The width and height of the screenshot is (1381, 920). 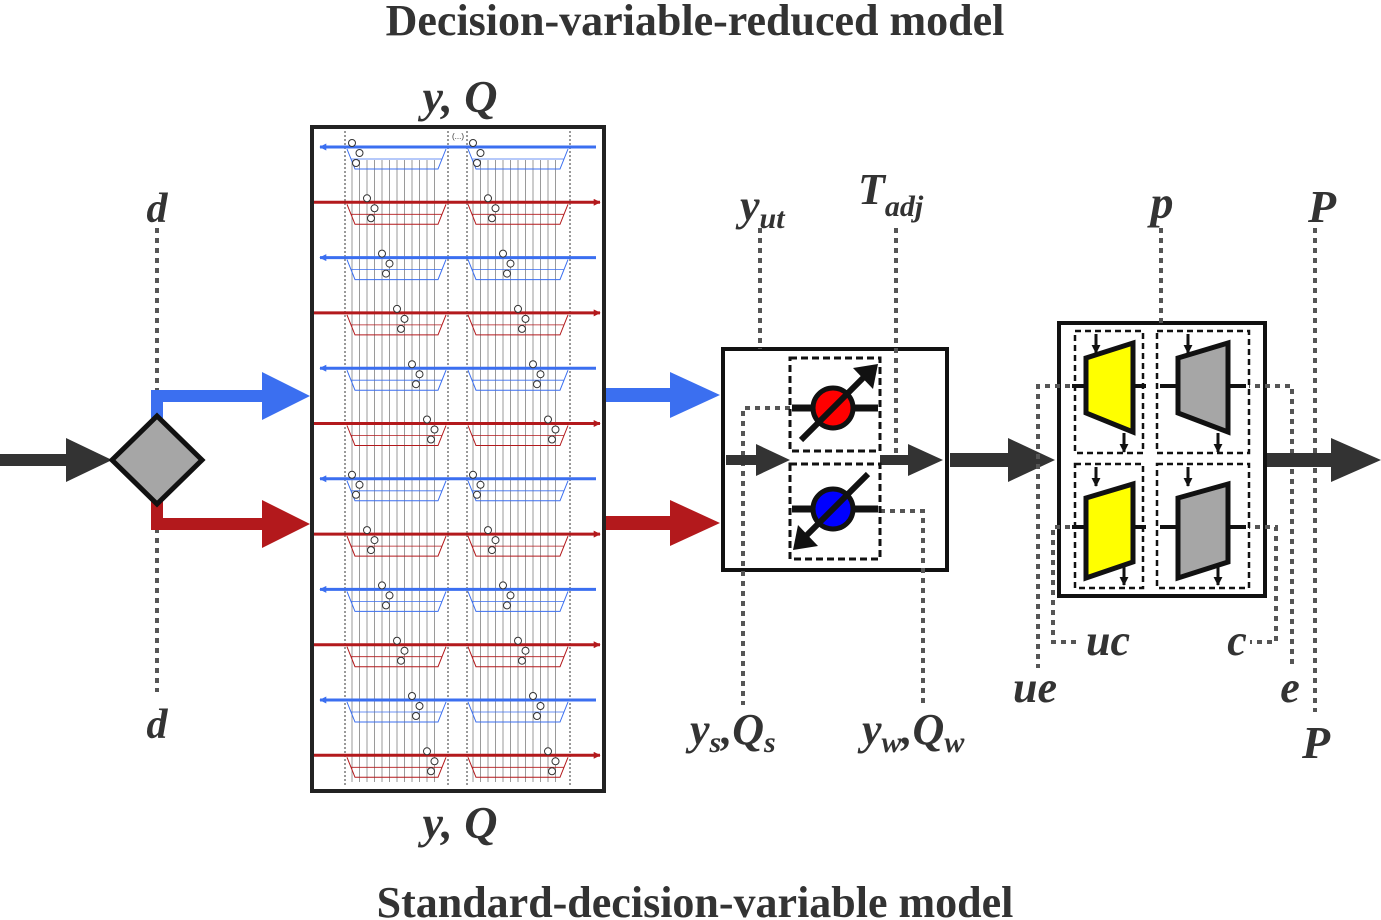 What do you see at coordinates (56, 460) in the screenshot?
I see `inlet-arrow` at bounding box center [56, 460].